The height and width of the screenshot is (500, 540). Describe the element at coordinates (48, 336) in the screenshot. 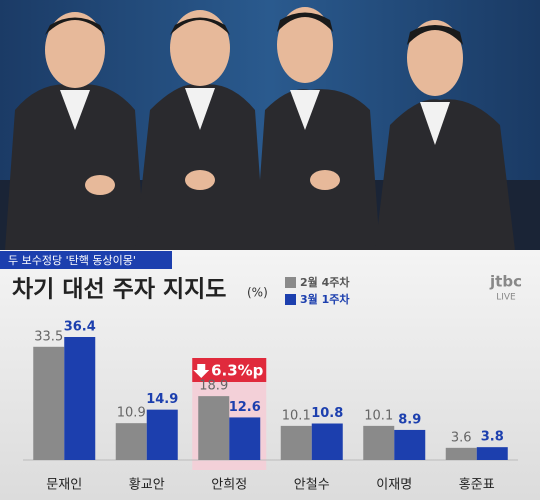

I see `value-label: 33.5` at that location.